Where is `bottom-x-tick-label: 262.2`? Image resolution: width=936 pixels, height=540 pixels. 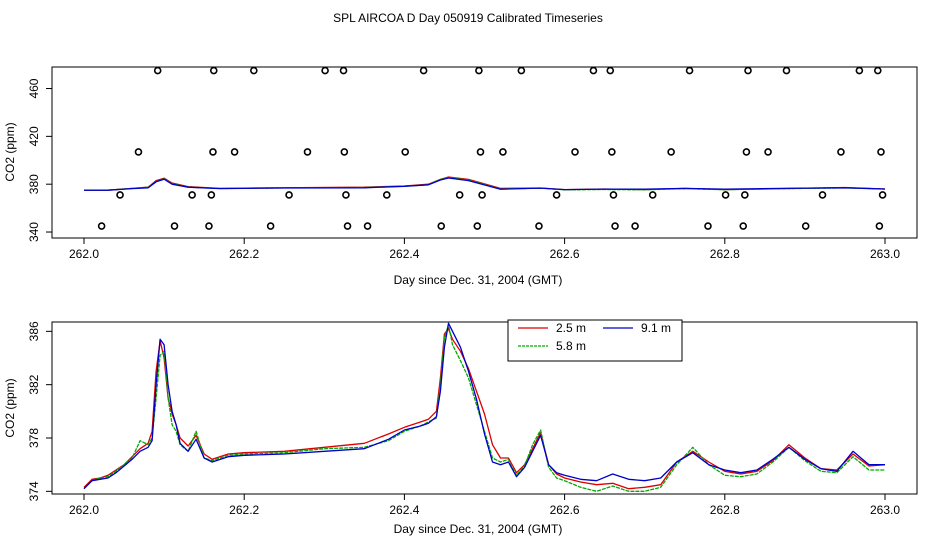
bottom-x-tick-label: 262.2 is located at coordinates (244, 510).